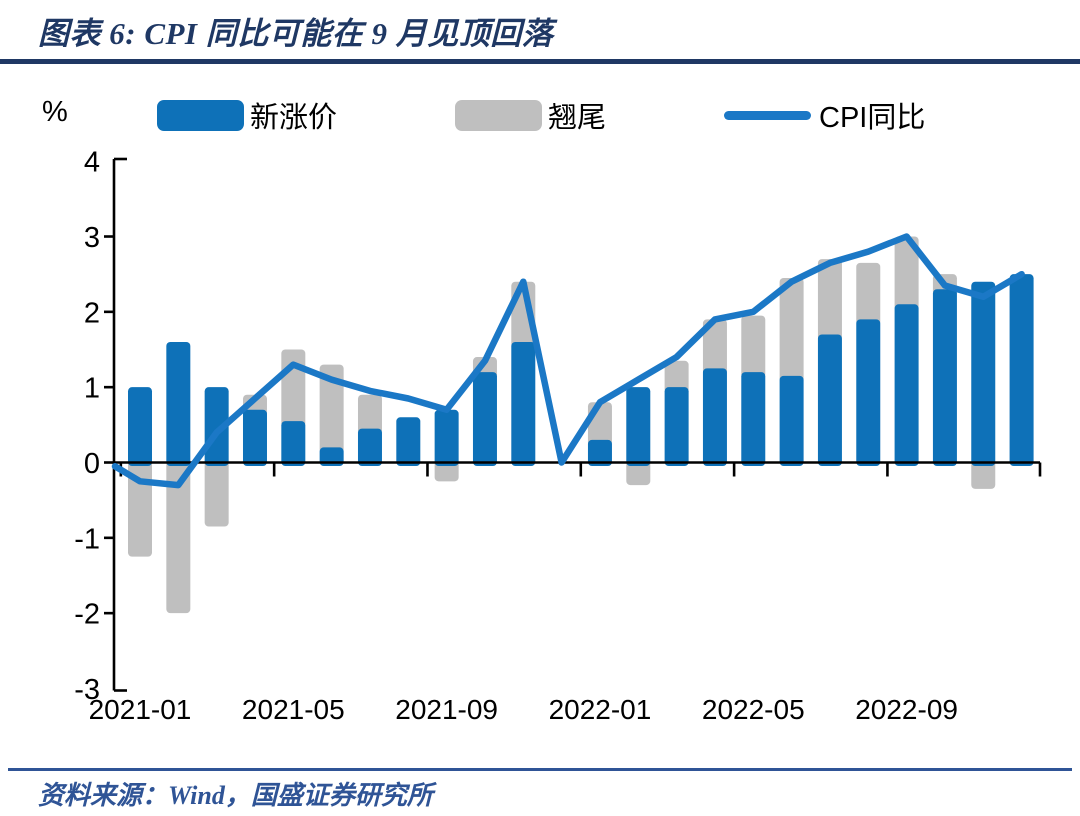 The width and height of the screenshot is (1080, 816). Describe the element at coordinates (872, 118) in the screenshot. I see `legend-label-cpi-line: CPI同比` at that location.